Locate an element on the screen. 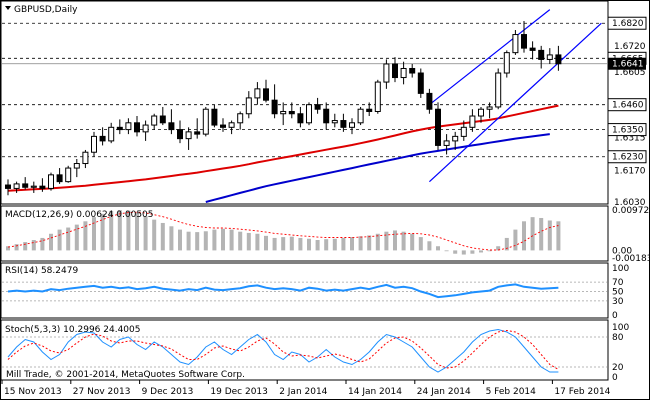  price-tick-label: 1.6315 is located at coordinates (630, 139).